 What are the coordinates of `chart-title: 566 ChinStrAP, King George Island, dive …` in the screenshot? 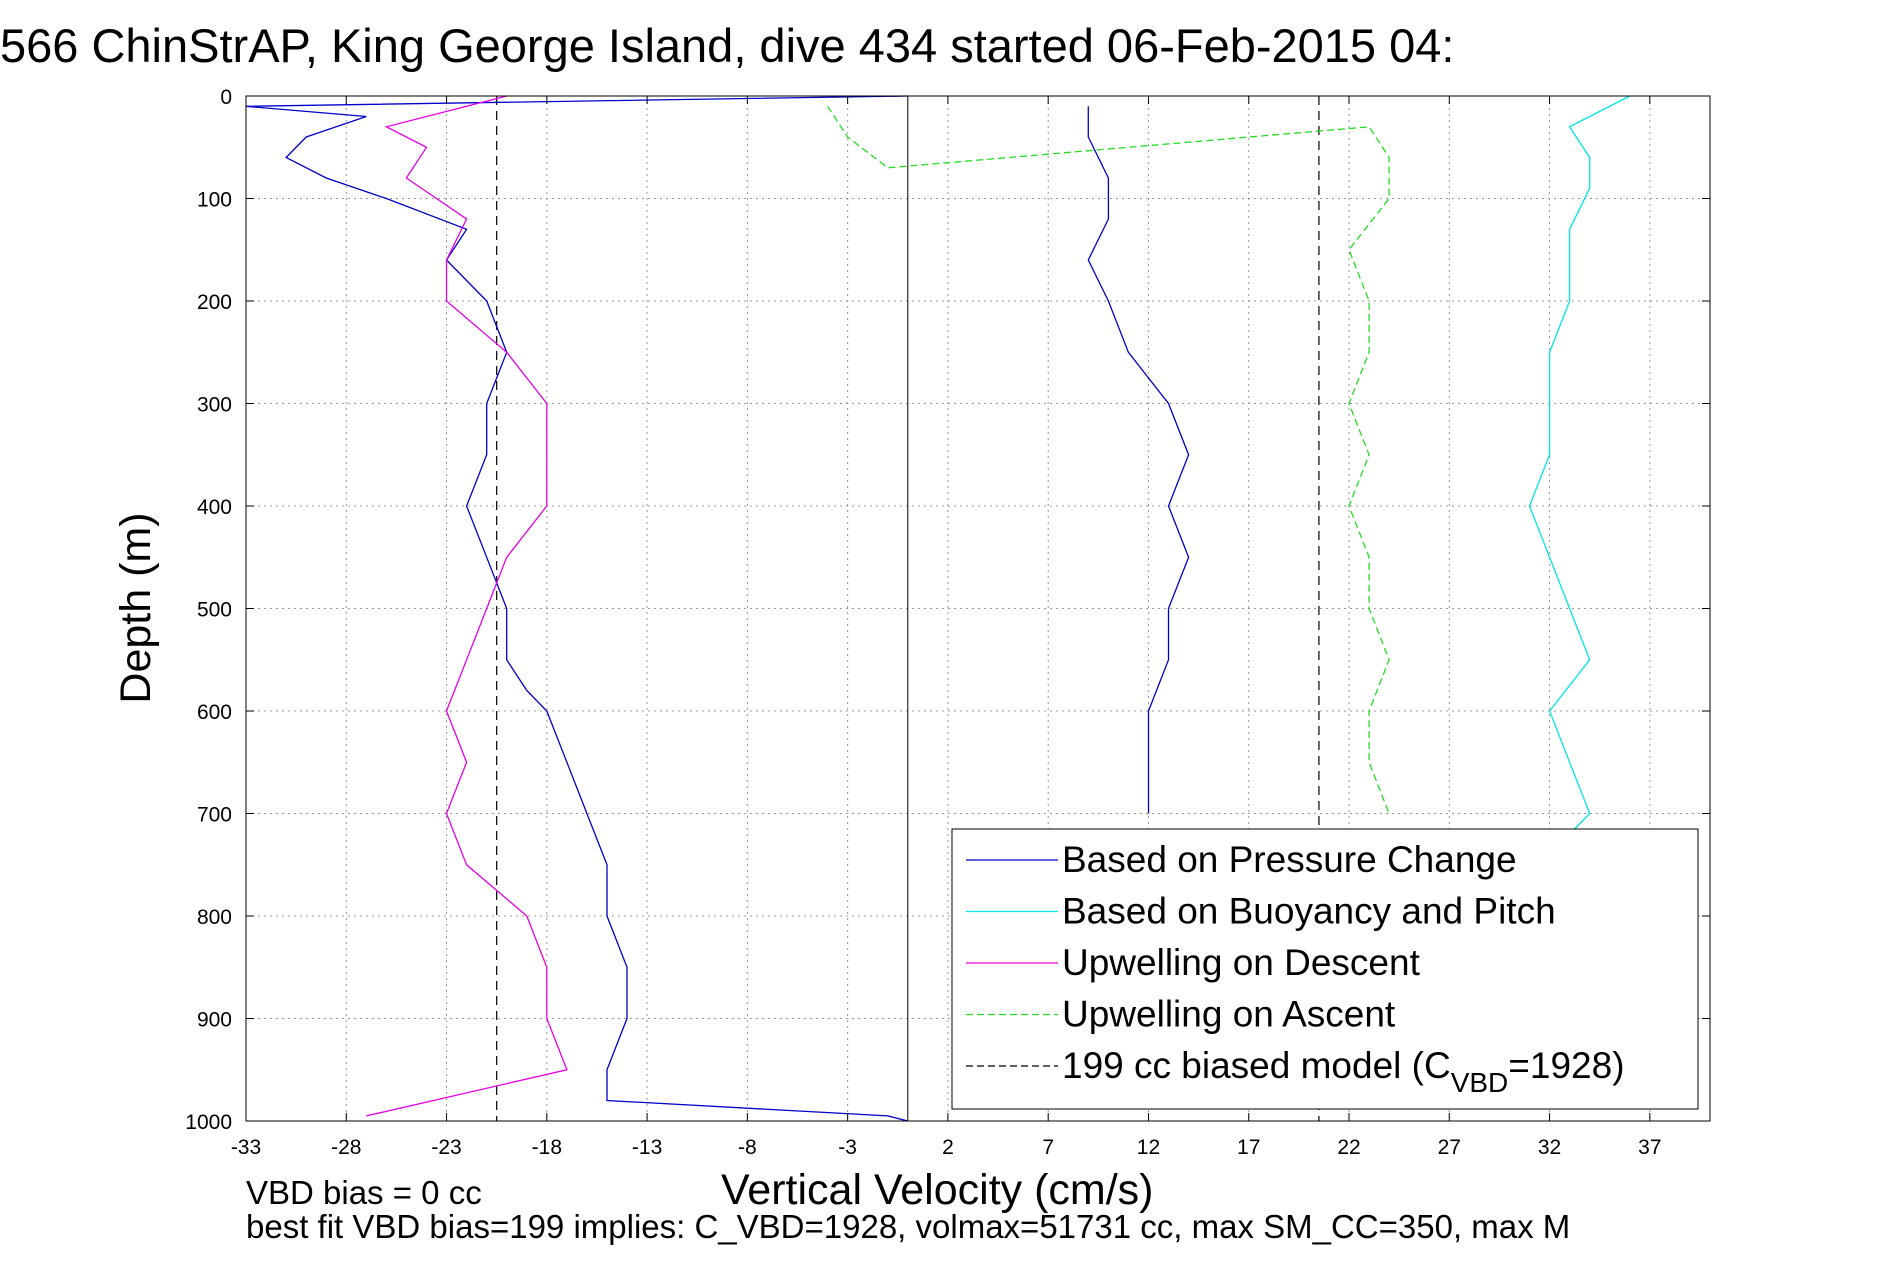 It's located at (727, 45).